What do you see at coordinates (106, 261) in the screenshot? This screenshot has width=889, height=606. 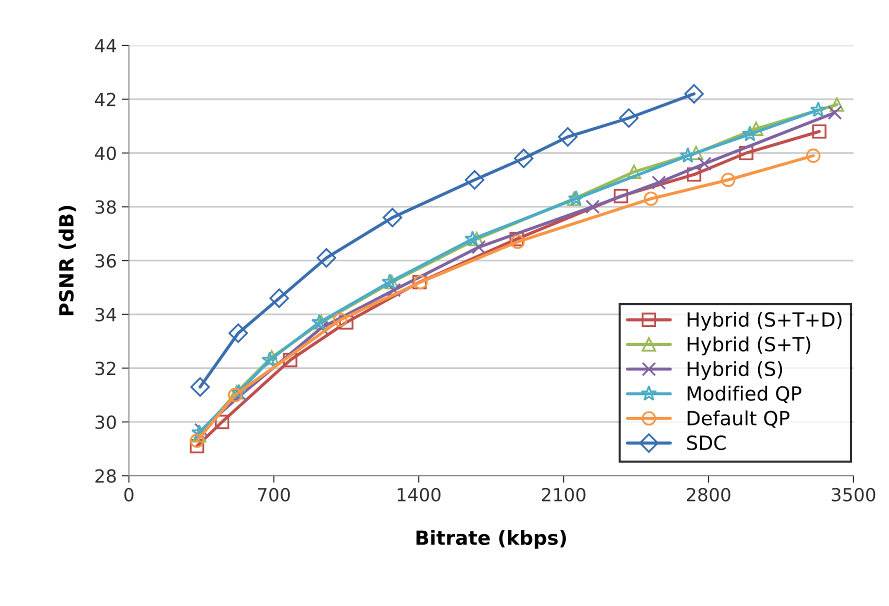 I see `y-tick-label: 36` at bounding box center [106, 261].